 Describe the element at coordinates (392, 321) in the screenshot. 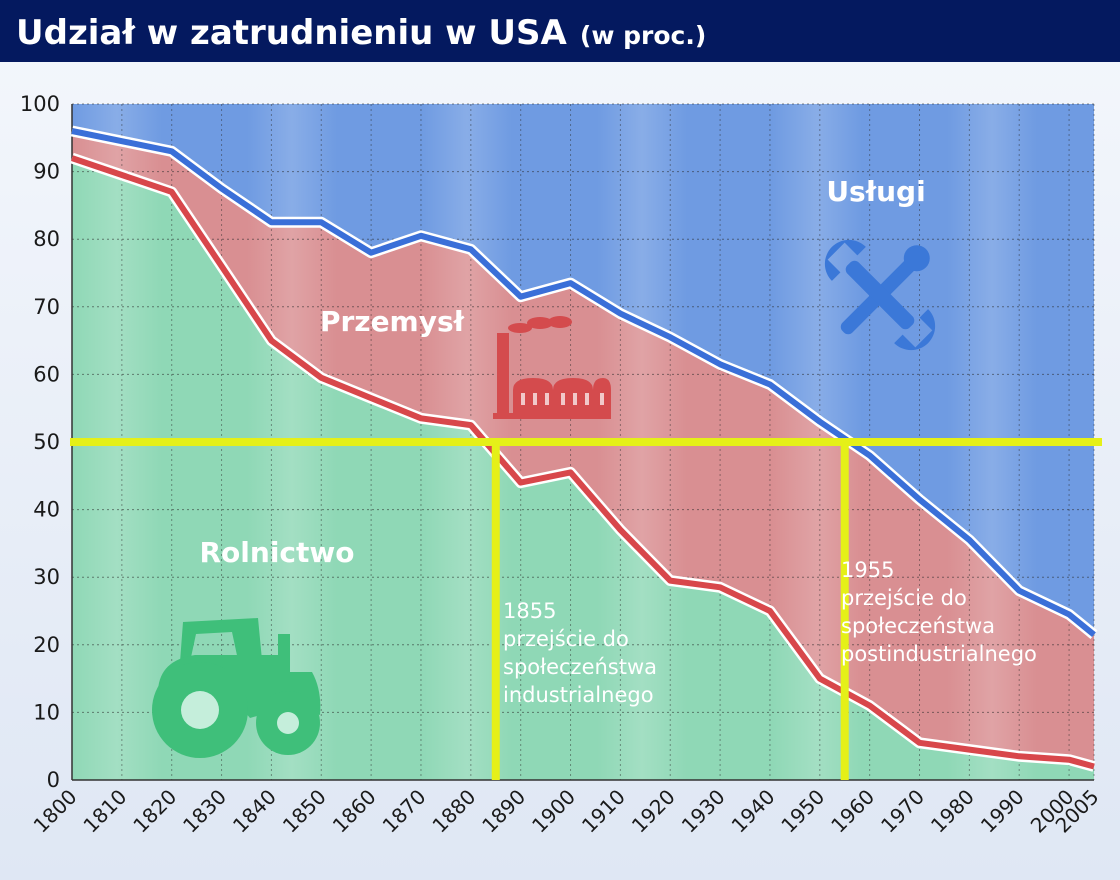

I see `area-label: Przemysł` at that location.